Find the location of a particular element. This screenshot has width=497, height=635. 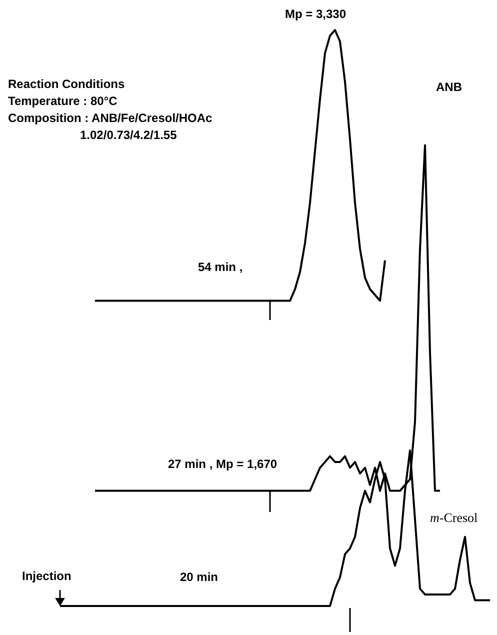

annotation: Reaction Conditions is located at coordinates (66, 84).